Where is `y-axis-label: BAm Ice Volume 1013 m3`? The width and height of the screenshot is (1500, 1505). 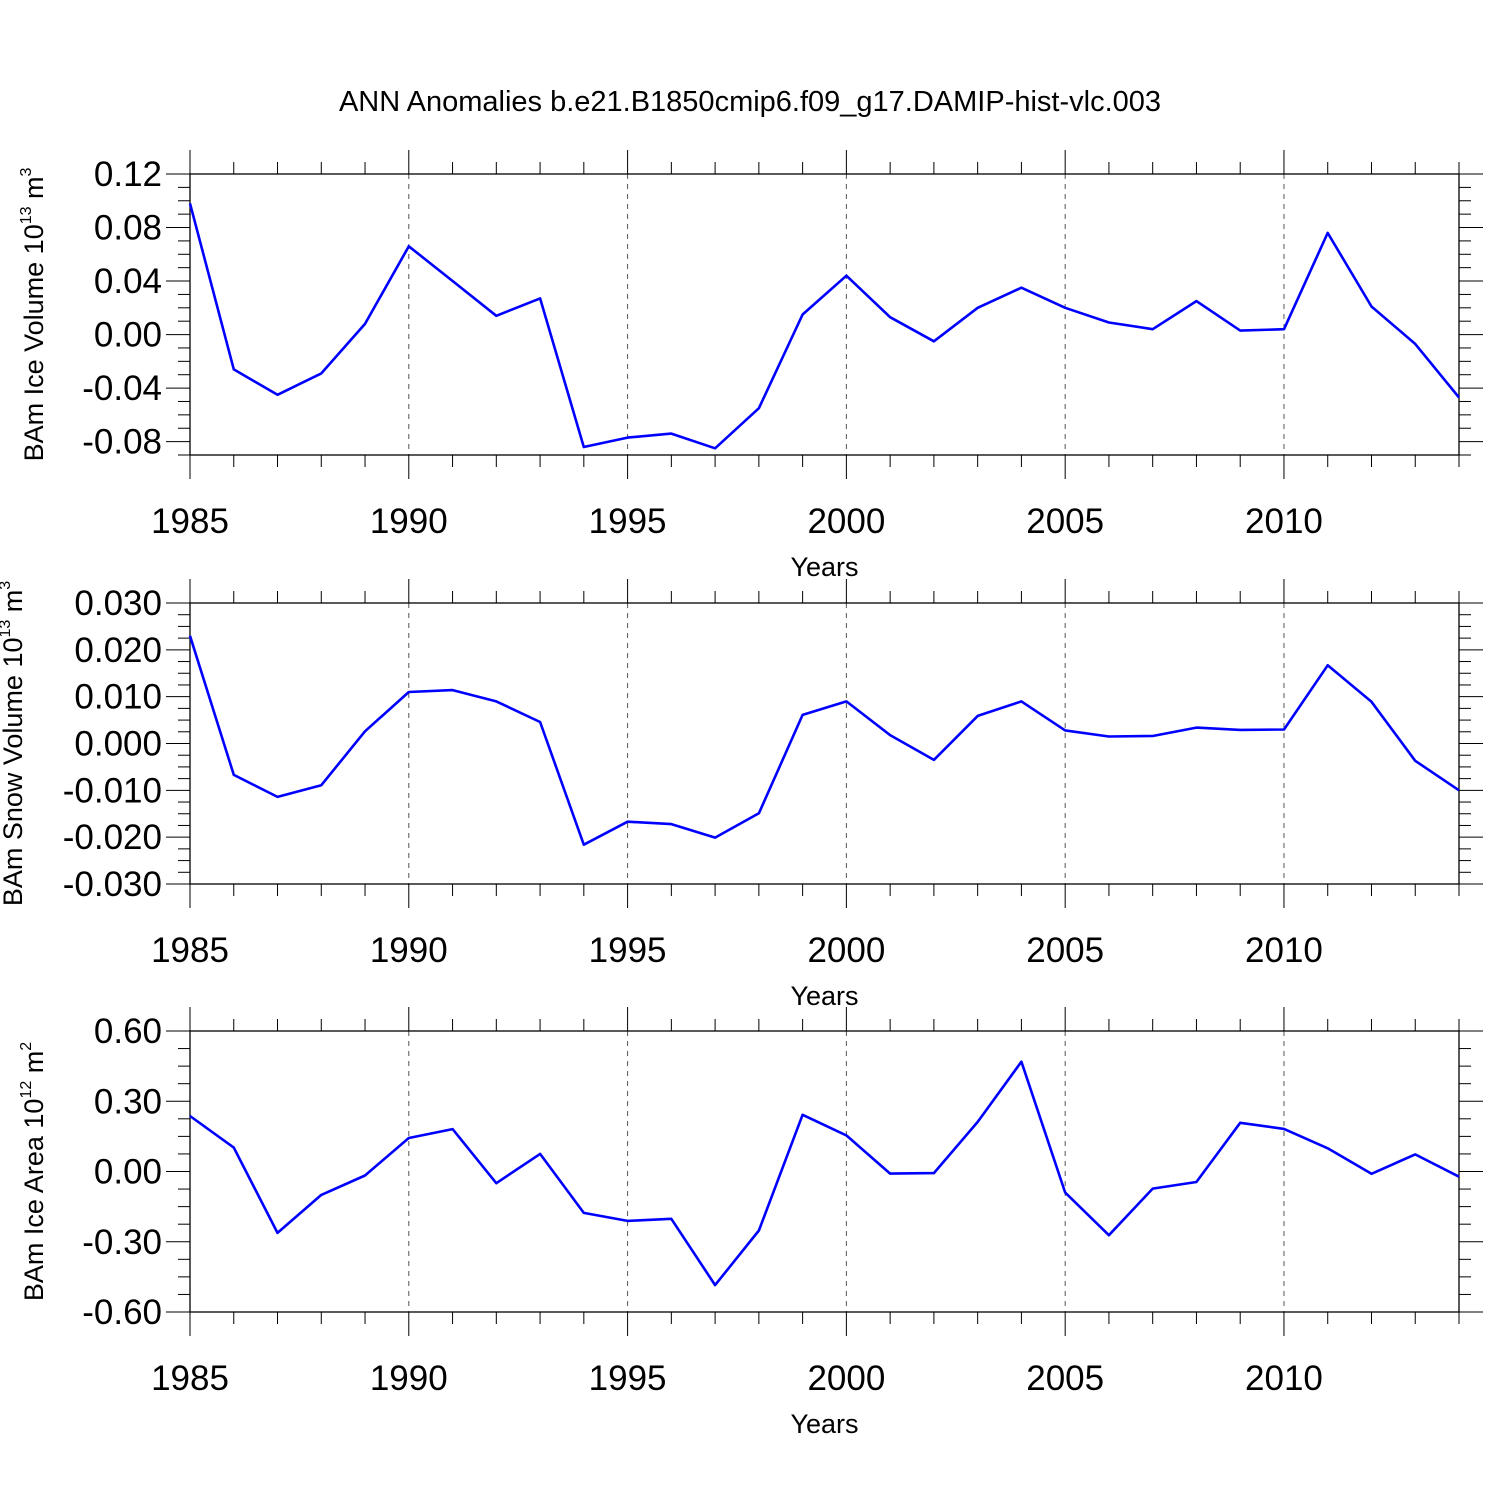 y-axis-label: BAm Ice Volume 1013 m3 is located at coordinates (33, 314).